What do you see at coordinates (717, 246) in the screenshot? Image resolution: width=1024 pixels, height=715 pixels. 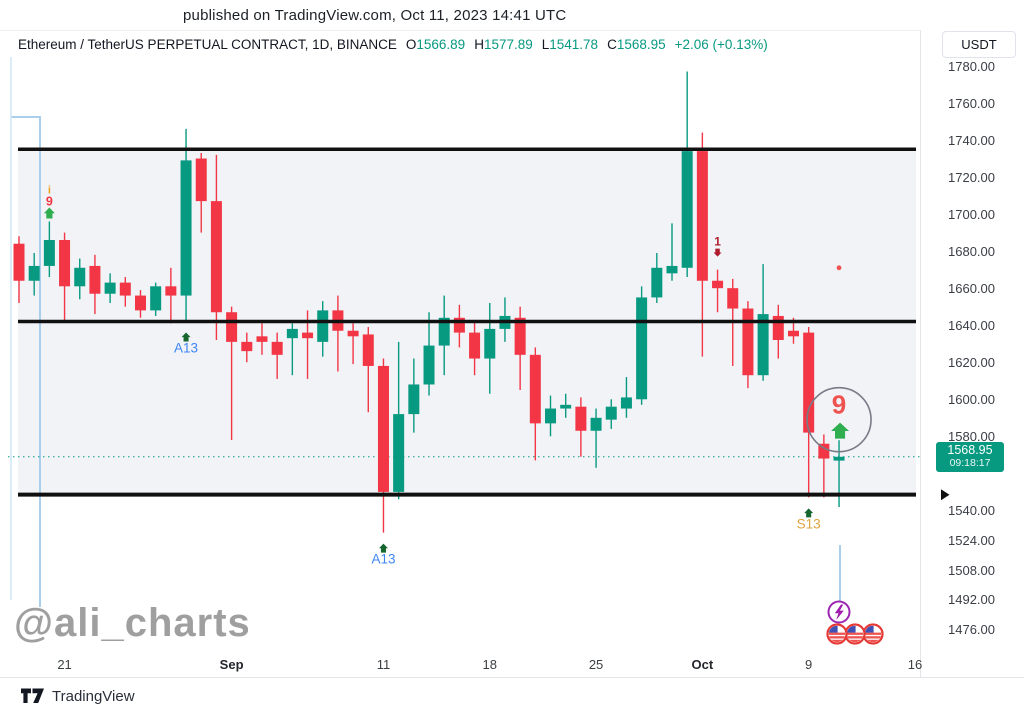 I see `td-count-marker: 1` at bounding box center [717, 246].